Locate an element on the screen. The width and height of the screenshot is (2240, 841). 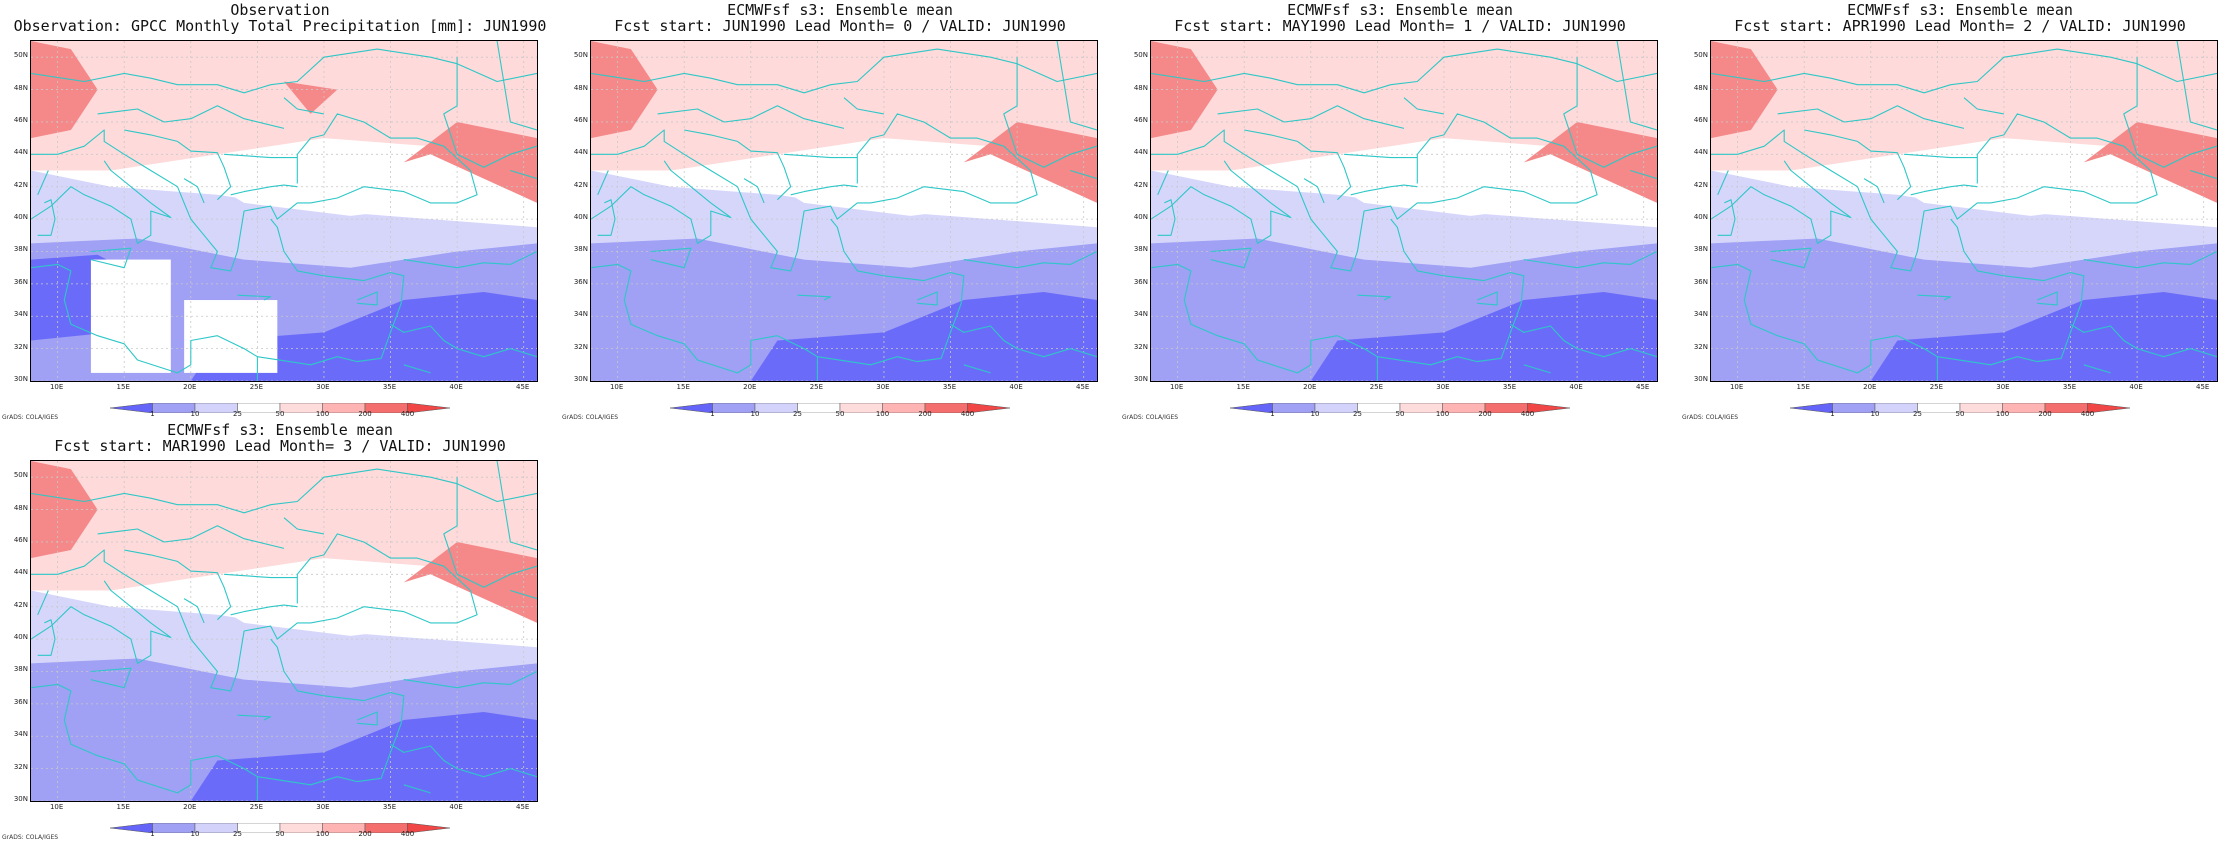
colorbar-level-label: 400 is located at coordinates (1527, 414).